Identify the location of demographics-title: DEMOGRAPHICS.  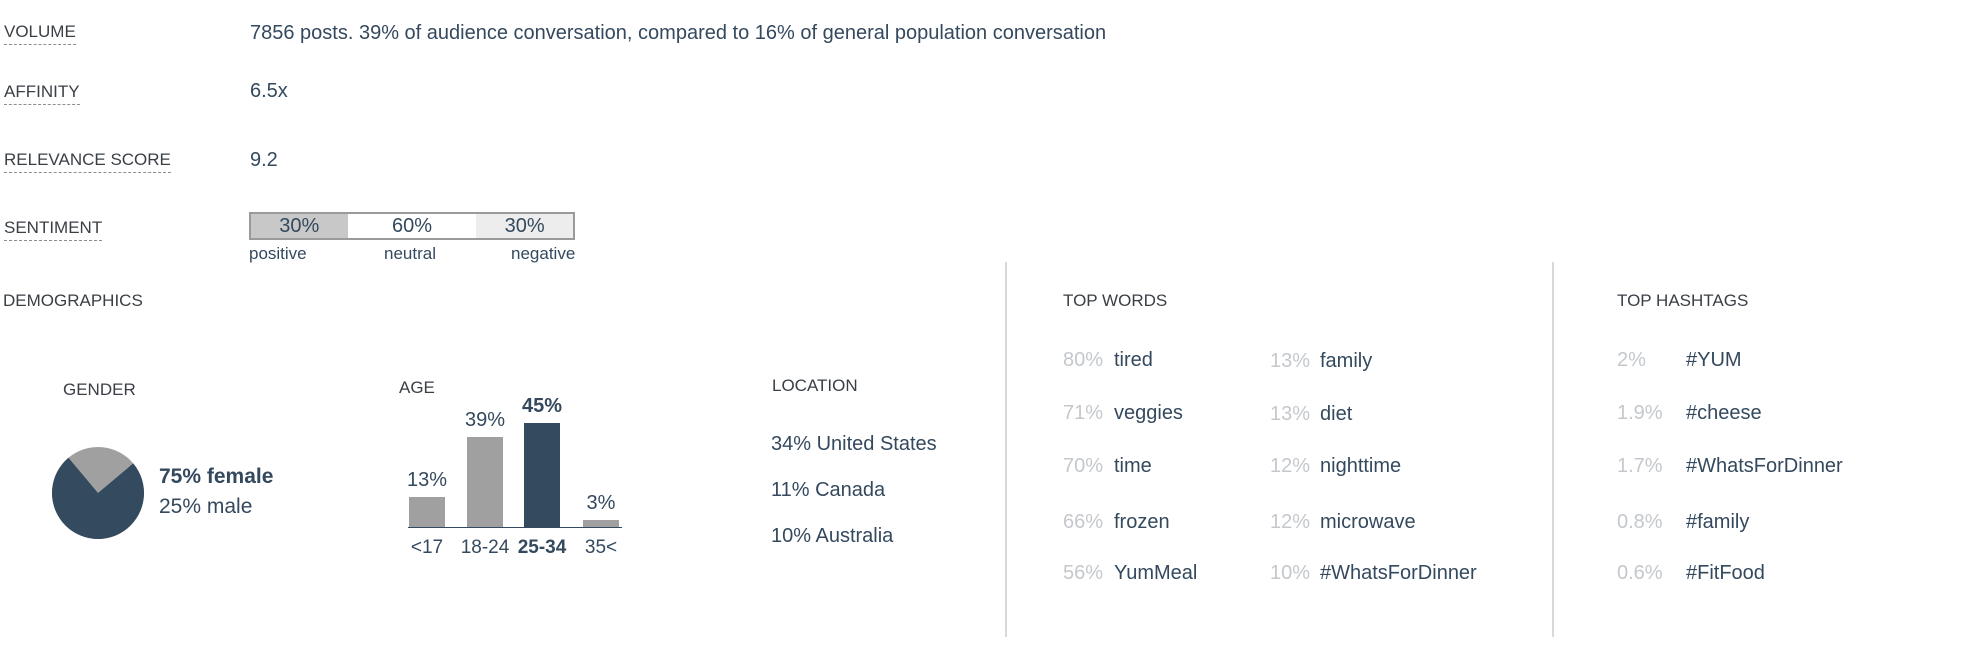
(73, 300).